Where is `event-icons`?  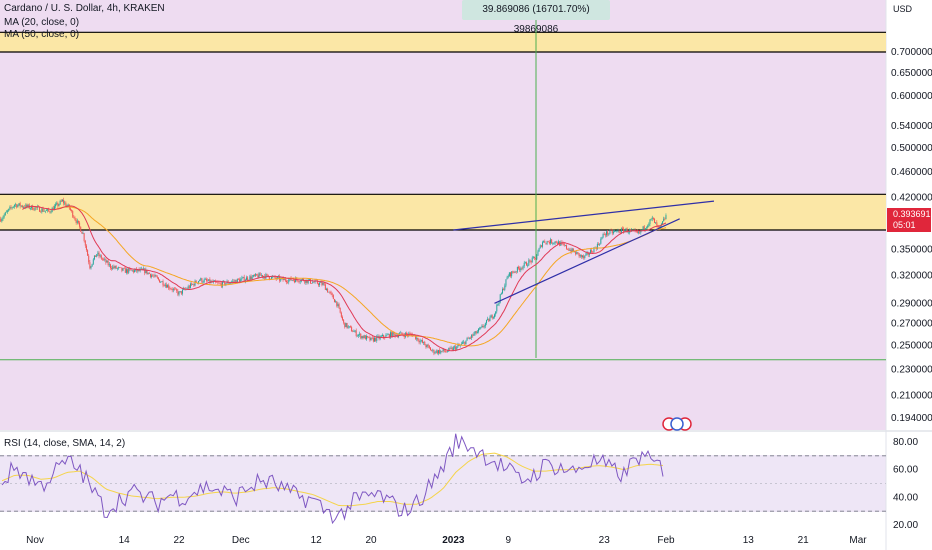 event-icons is located at coordinates (677, 424).